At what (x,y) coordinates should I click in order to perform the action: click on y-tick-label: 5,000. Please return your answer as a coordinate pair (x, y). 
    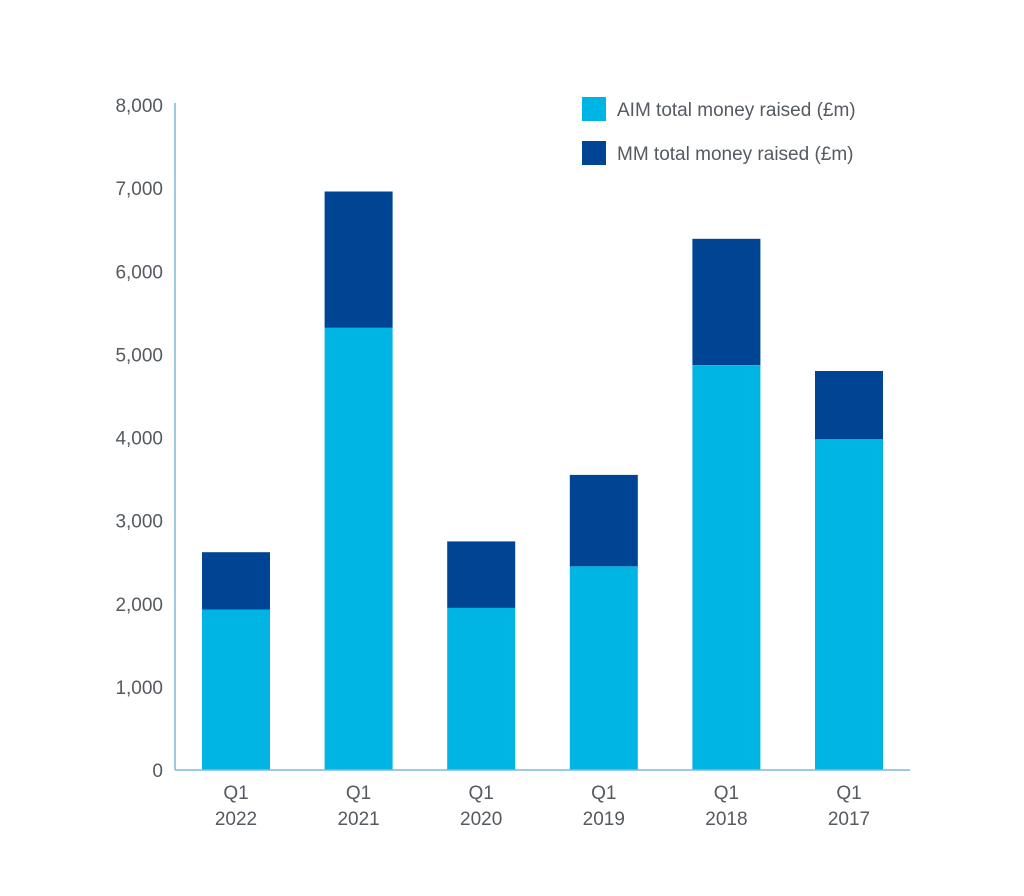
    Looking at the image, I should click on (139, 355).